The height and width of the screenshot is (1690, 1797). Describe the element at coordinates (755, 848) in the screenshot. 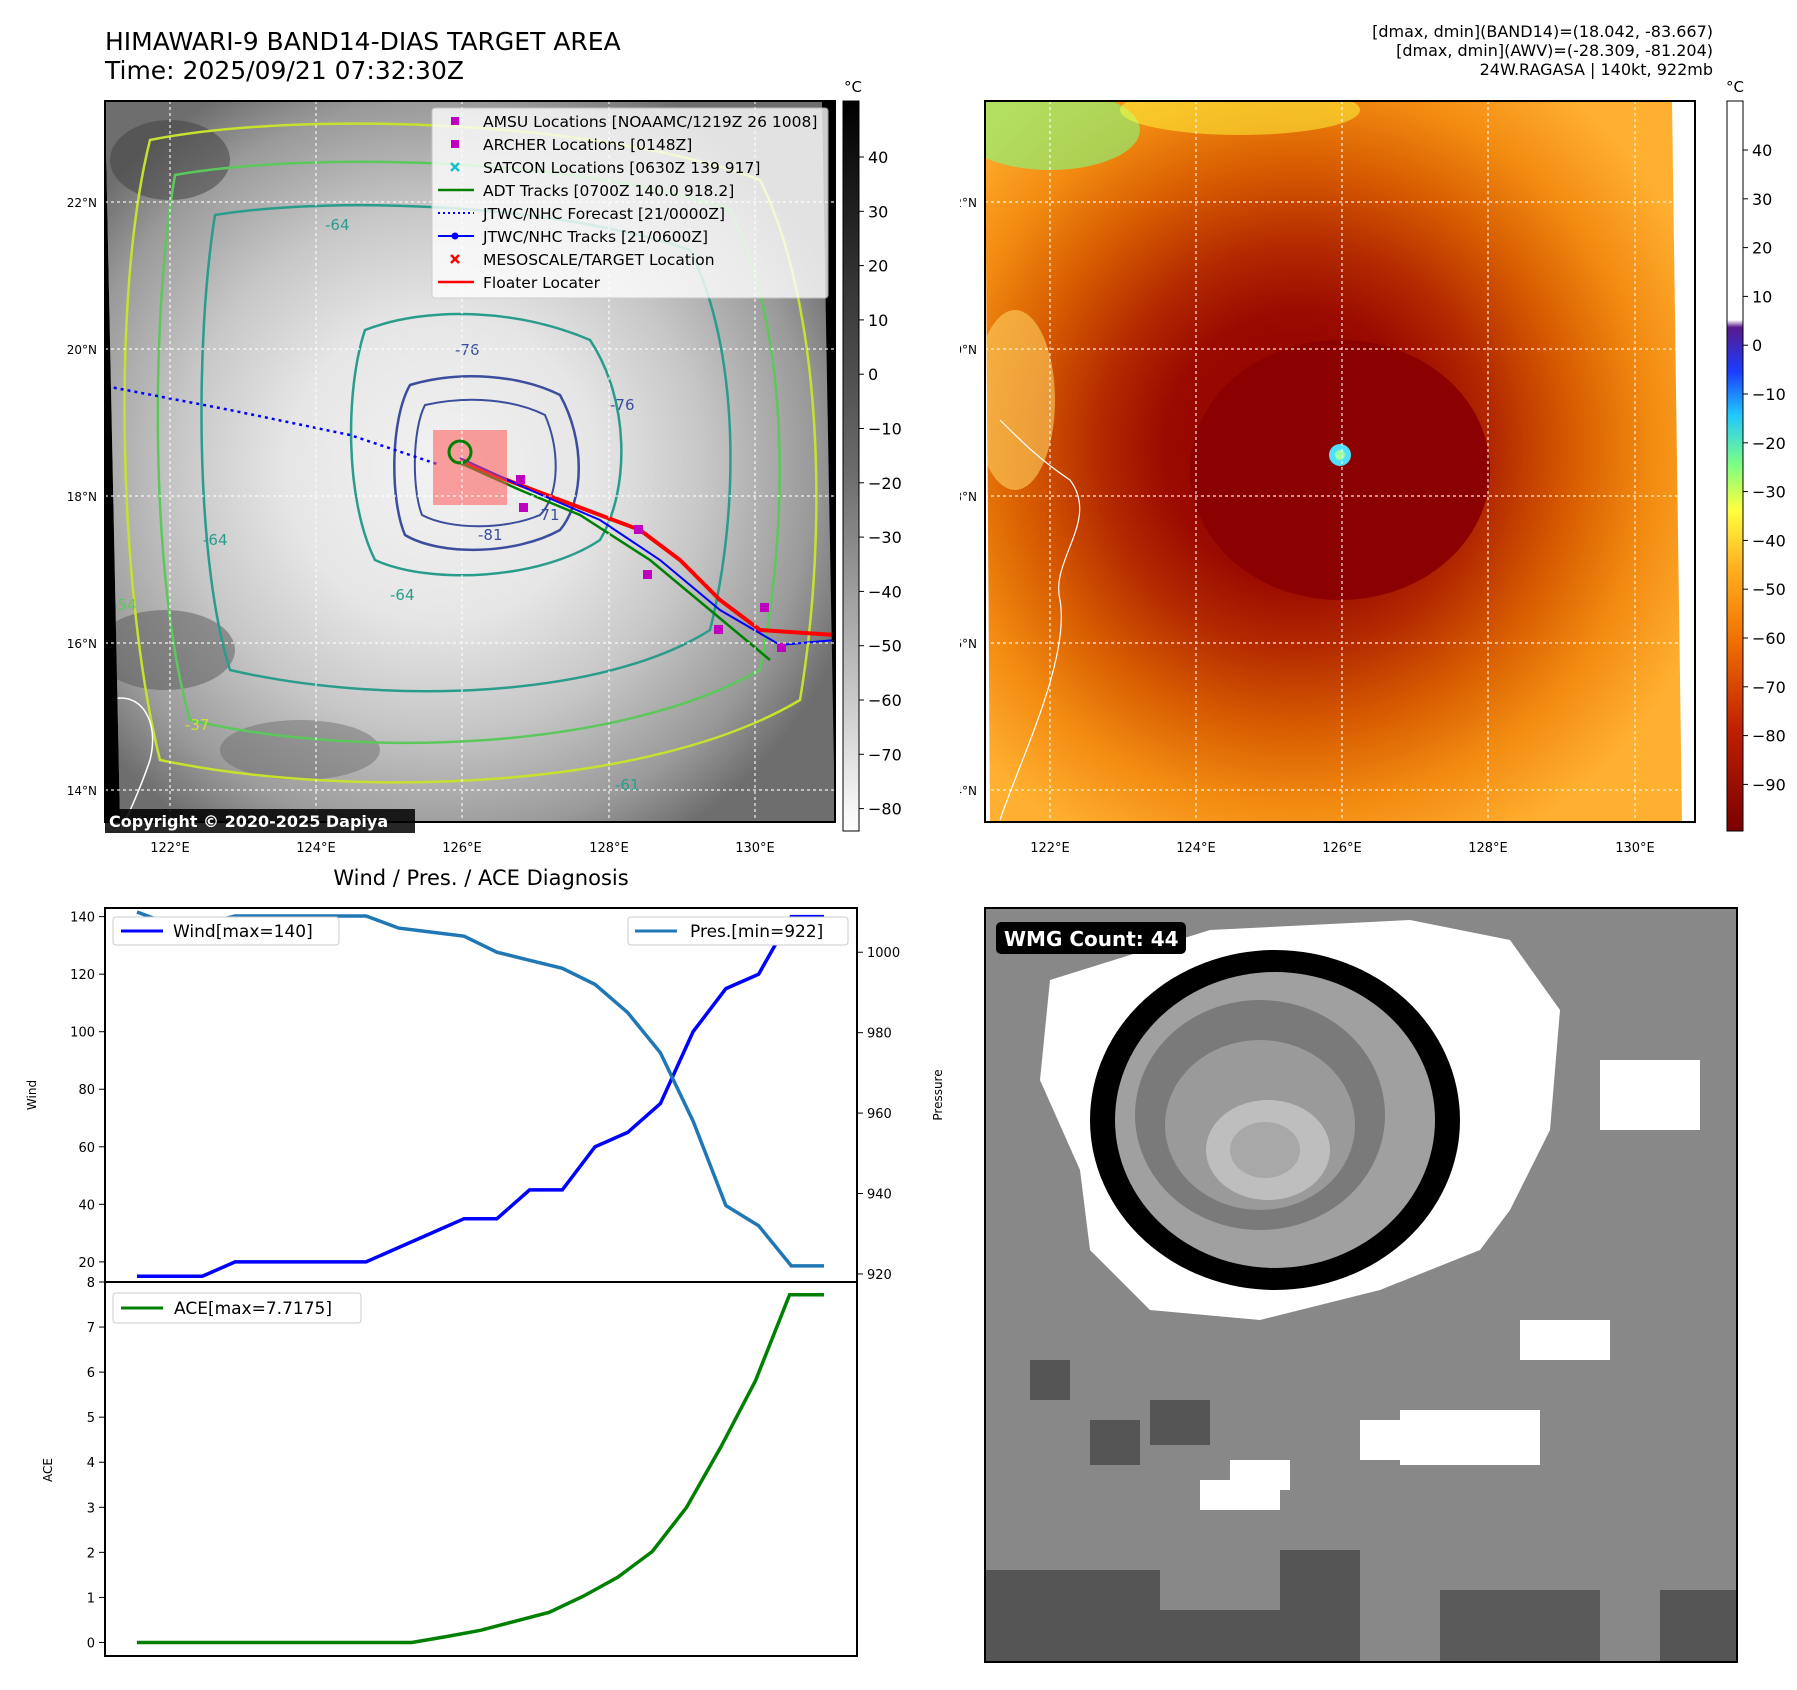

I see `lon-tick-label: 130°E` at that location.